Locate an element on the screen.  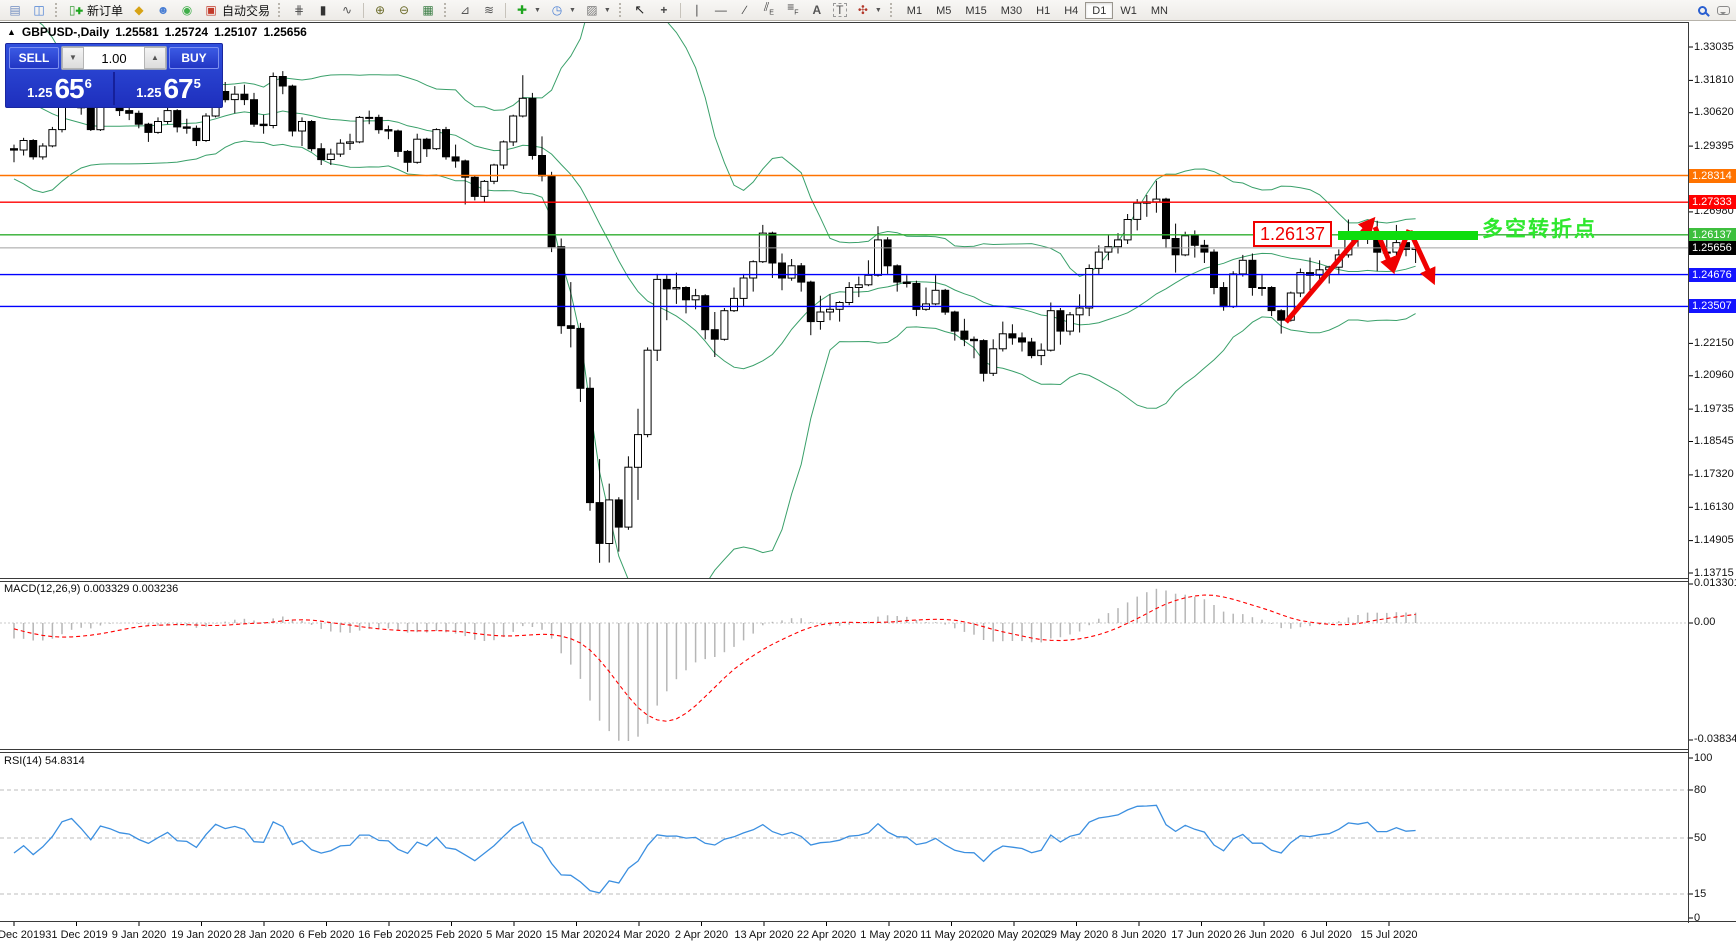
fibonacci-tool: ≡F is located at coordinates (793, 9).